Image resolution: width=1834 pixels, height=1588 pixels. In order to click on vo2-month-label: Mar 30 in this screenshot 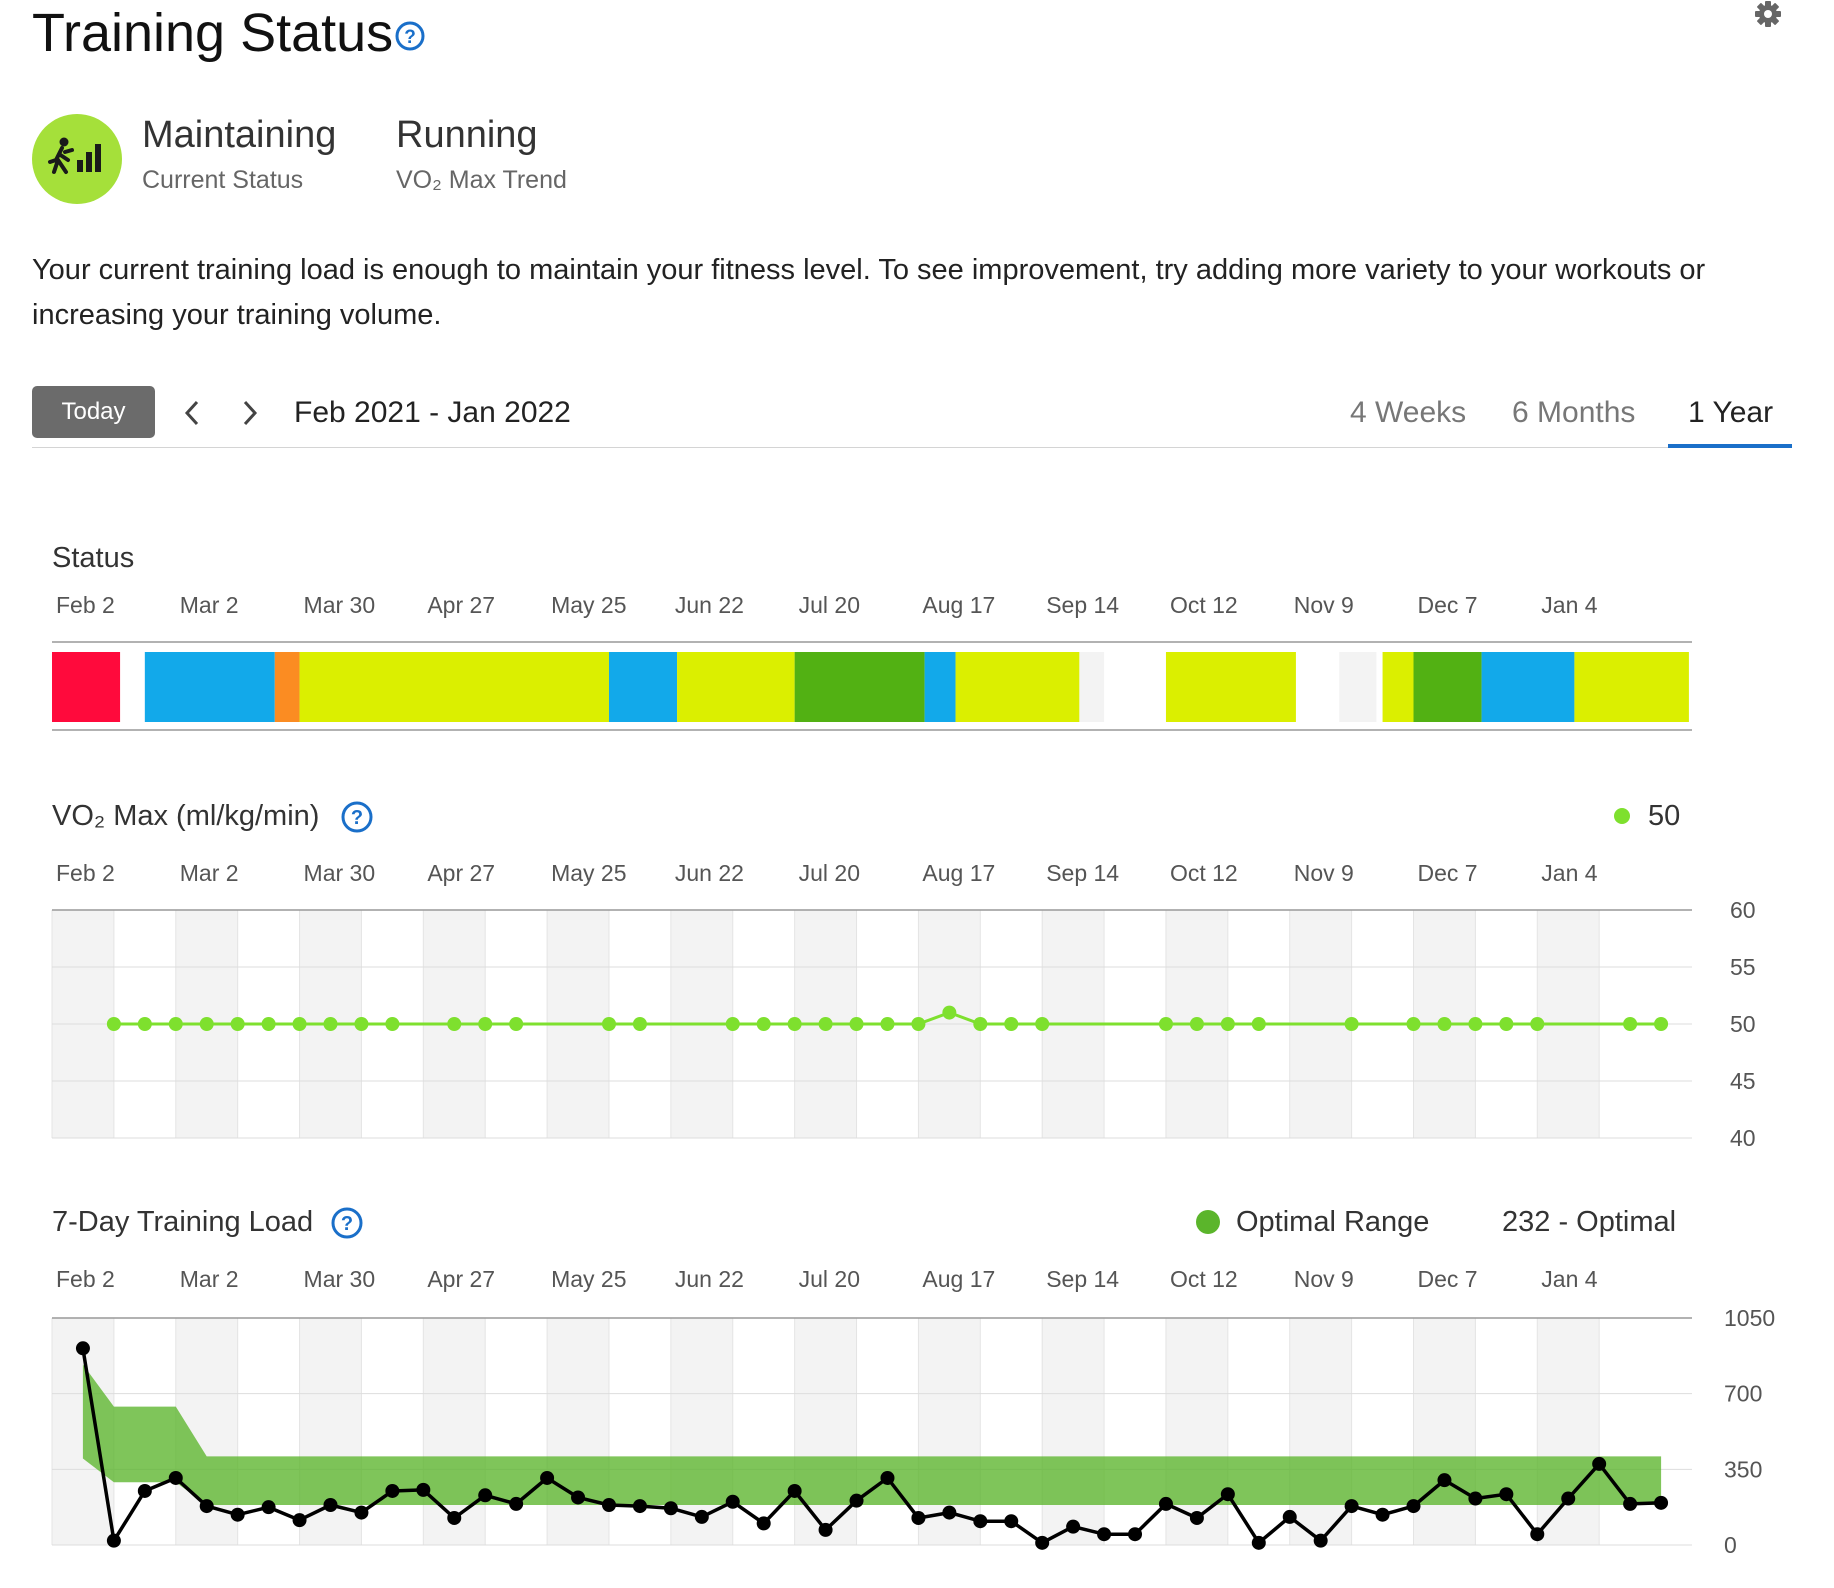, I will do `click(339, 873)`.